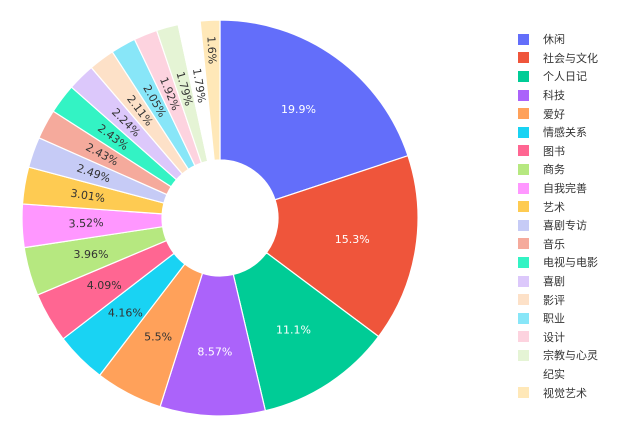  I want to click on slice-label-7: 3.96%, so click(91, 254).